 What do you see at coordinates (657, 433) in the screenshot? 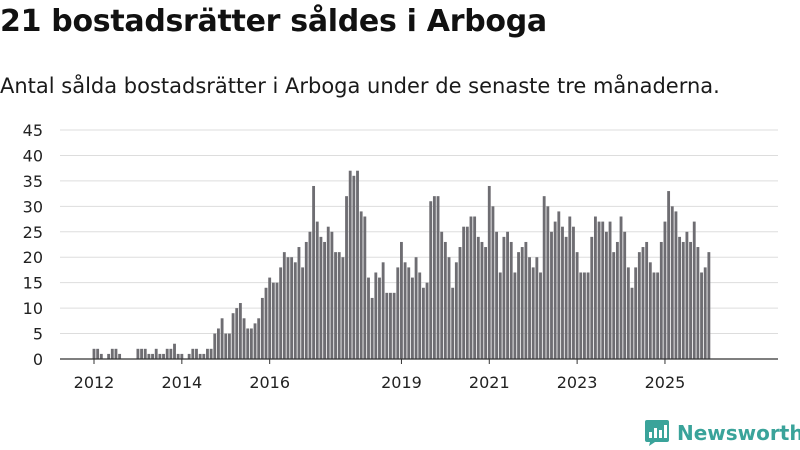
I see `newsworthy-logo-icon` at bounding box center [657, 433].